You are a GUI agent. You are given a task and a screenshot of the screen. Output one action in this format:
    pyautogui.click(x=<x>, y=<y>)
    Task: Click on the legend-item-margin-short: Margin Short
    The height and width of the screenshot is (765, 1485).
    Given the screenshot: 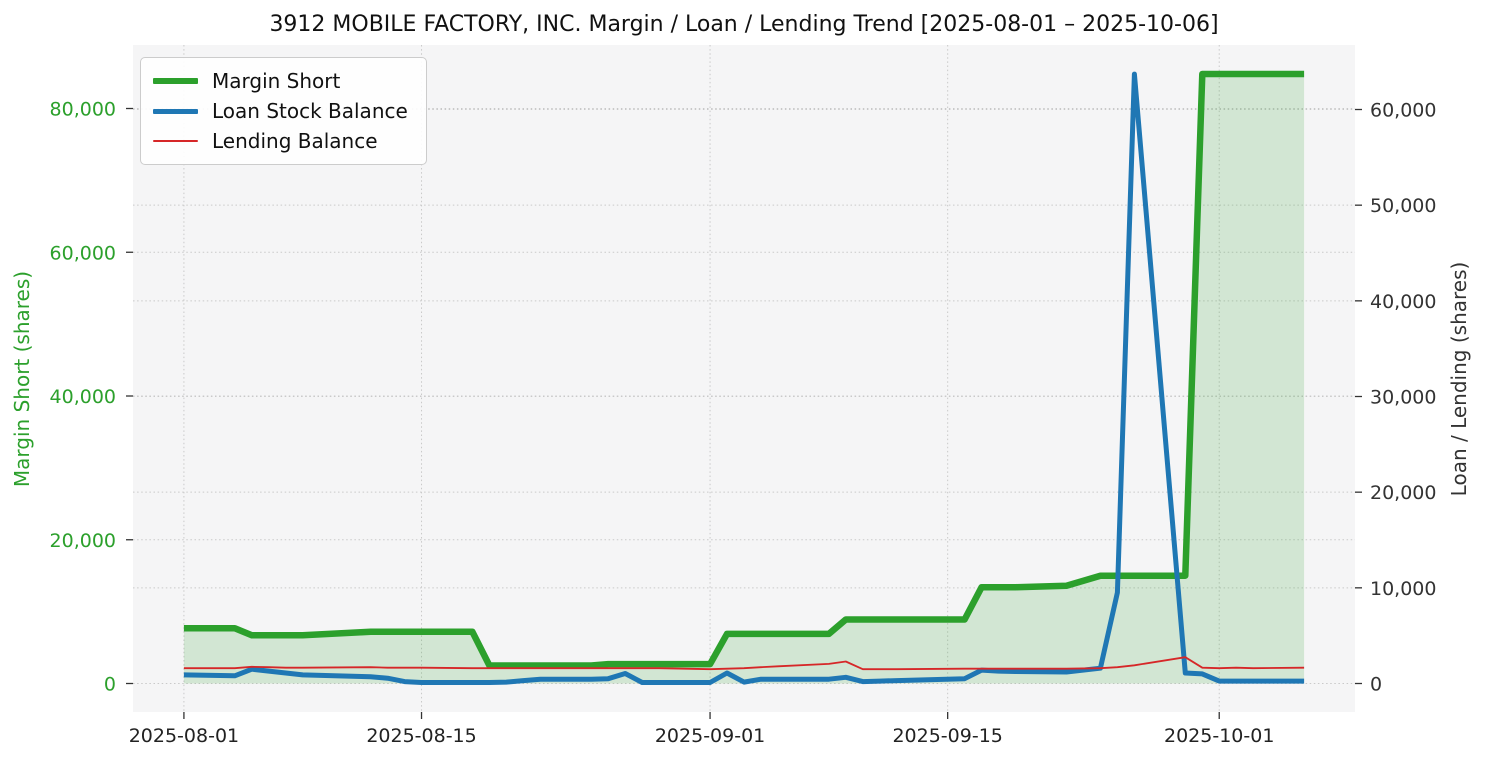 What is the action you would take?
    pyautogui.click(x=280, y=81)
    